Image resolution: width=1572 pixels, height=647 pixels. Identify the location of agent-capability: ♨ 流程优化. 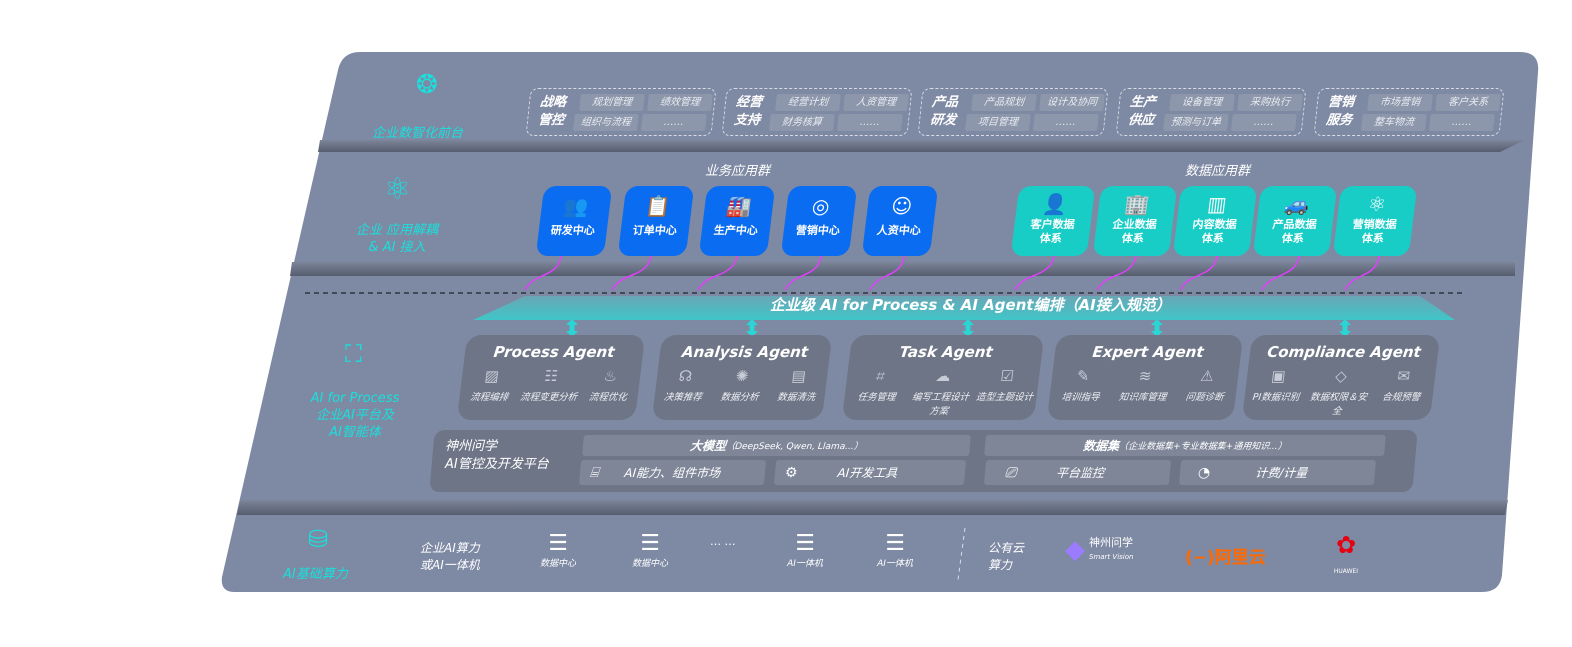
(609, 385).